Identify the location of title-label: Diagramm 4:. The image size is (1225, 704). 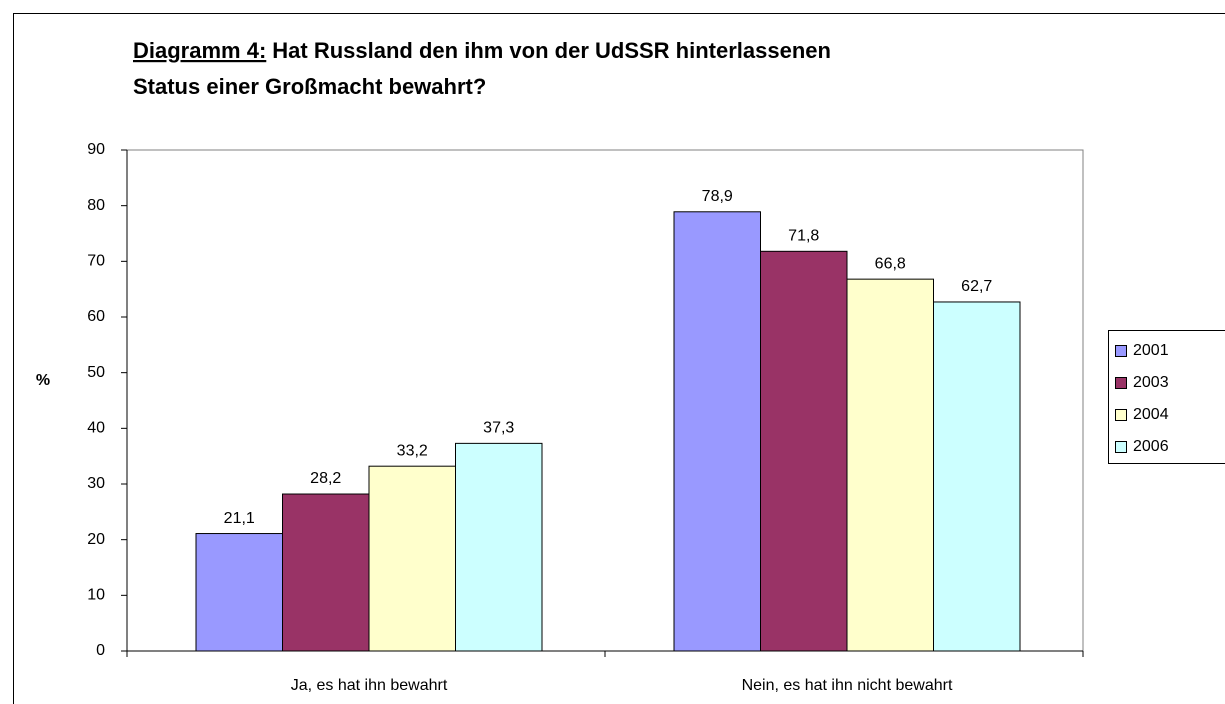
(199, 50).